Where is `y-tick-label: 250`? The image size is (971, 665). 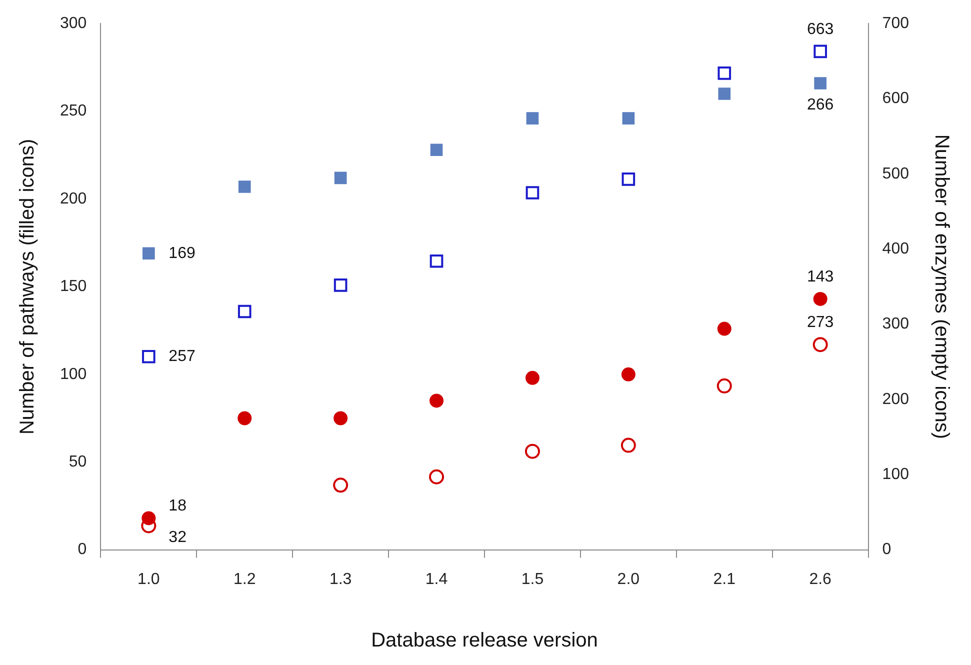
y-tick-label: 250 is located at coordinates (73, 111).